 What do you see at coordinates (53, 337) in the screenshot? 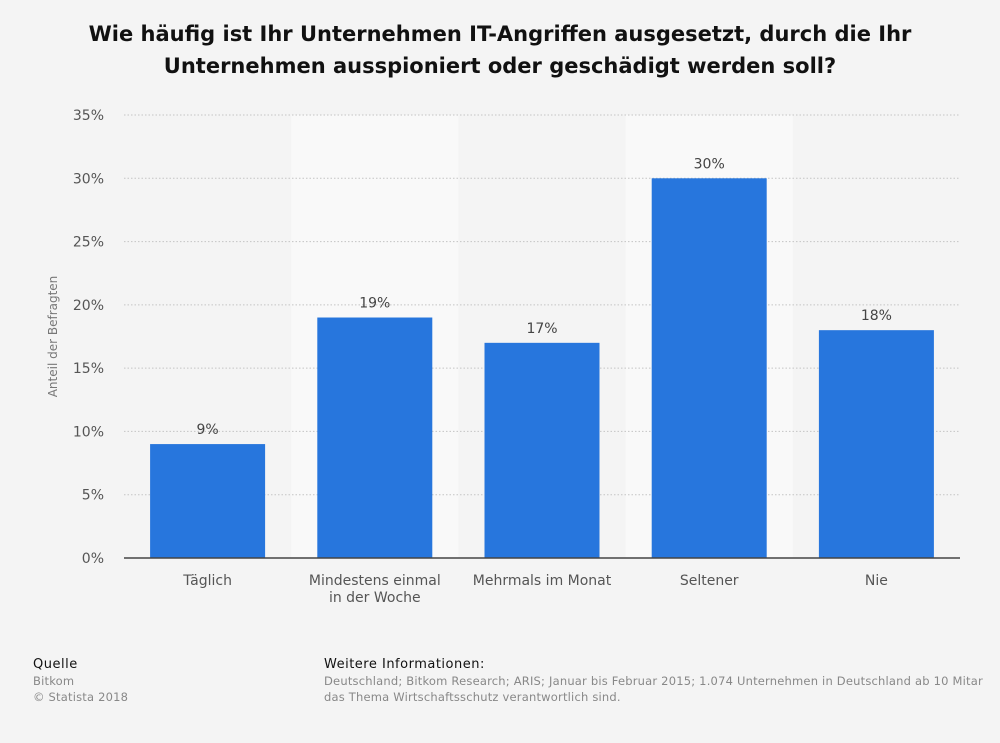
I see `y-axis-label: Anteil der Befragten` at bounding box center [53, 337].